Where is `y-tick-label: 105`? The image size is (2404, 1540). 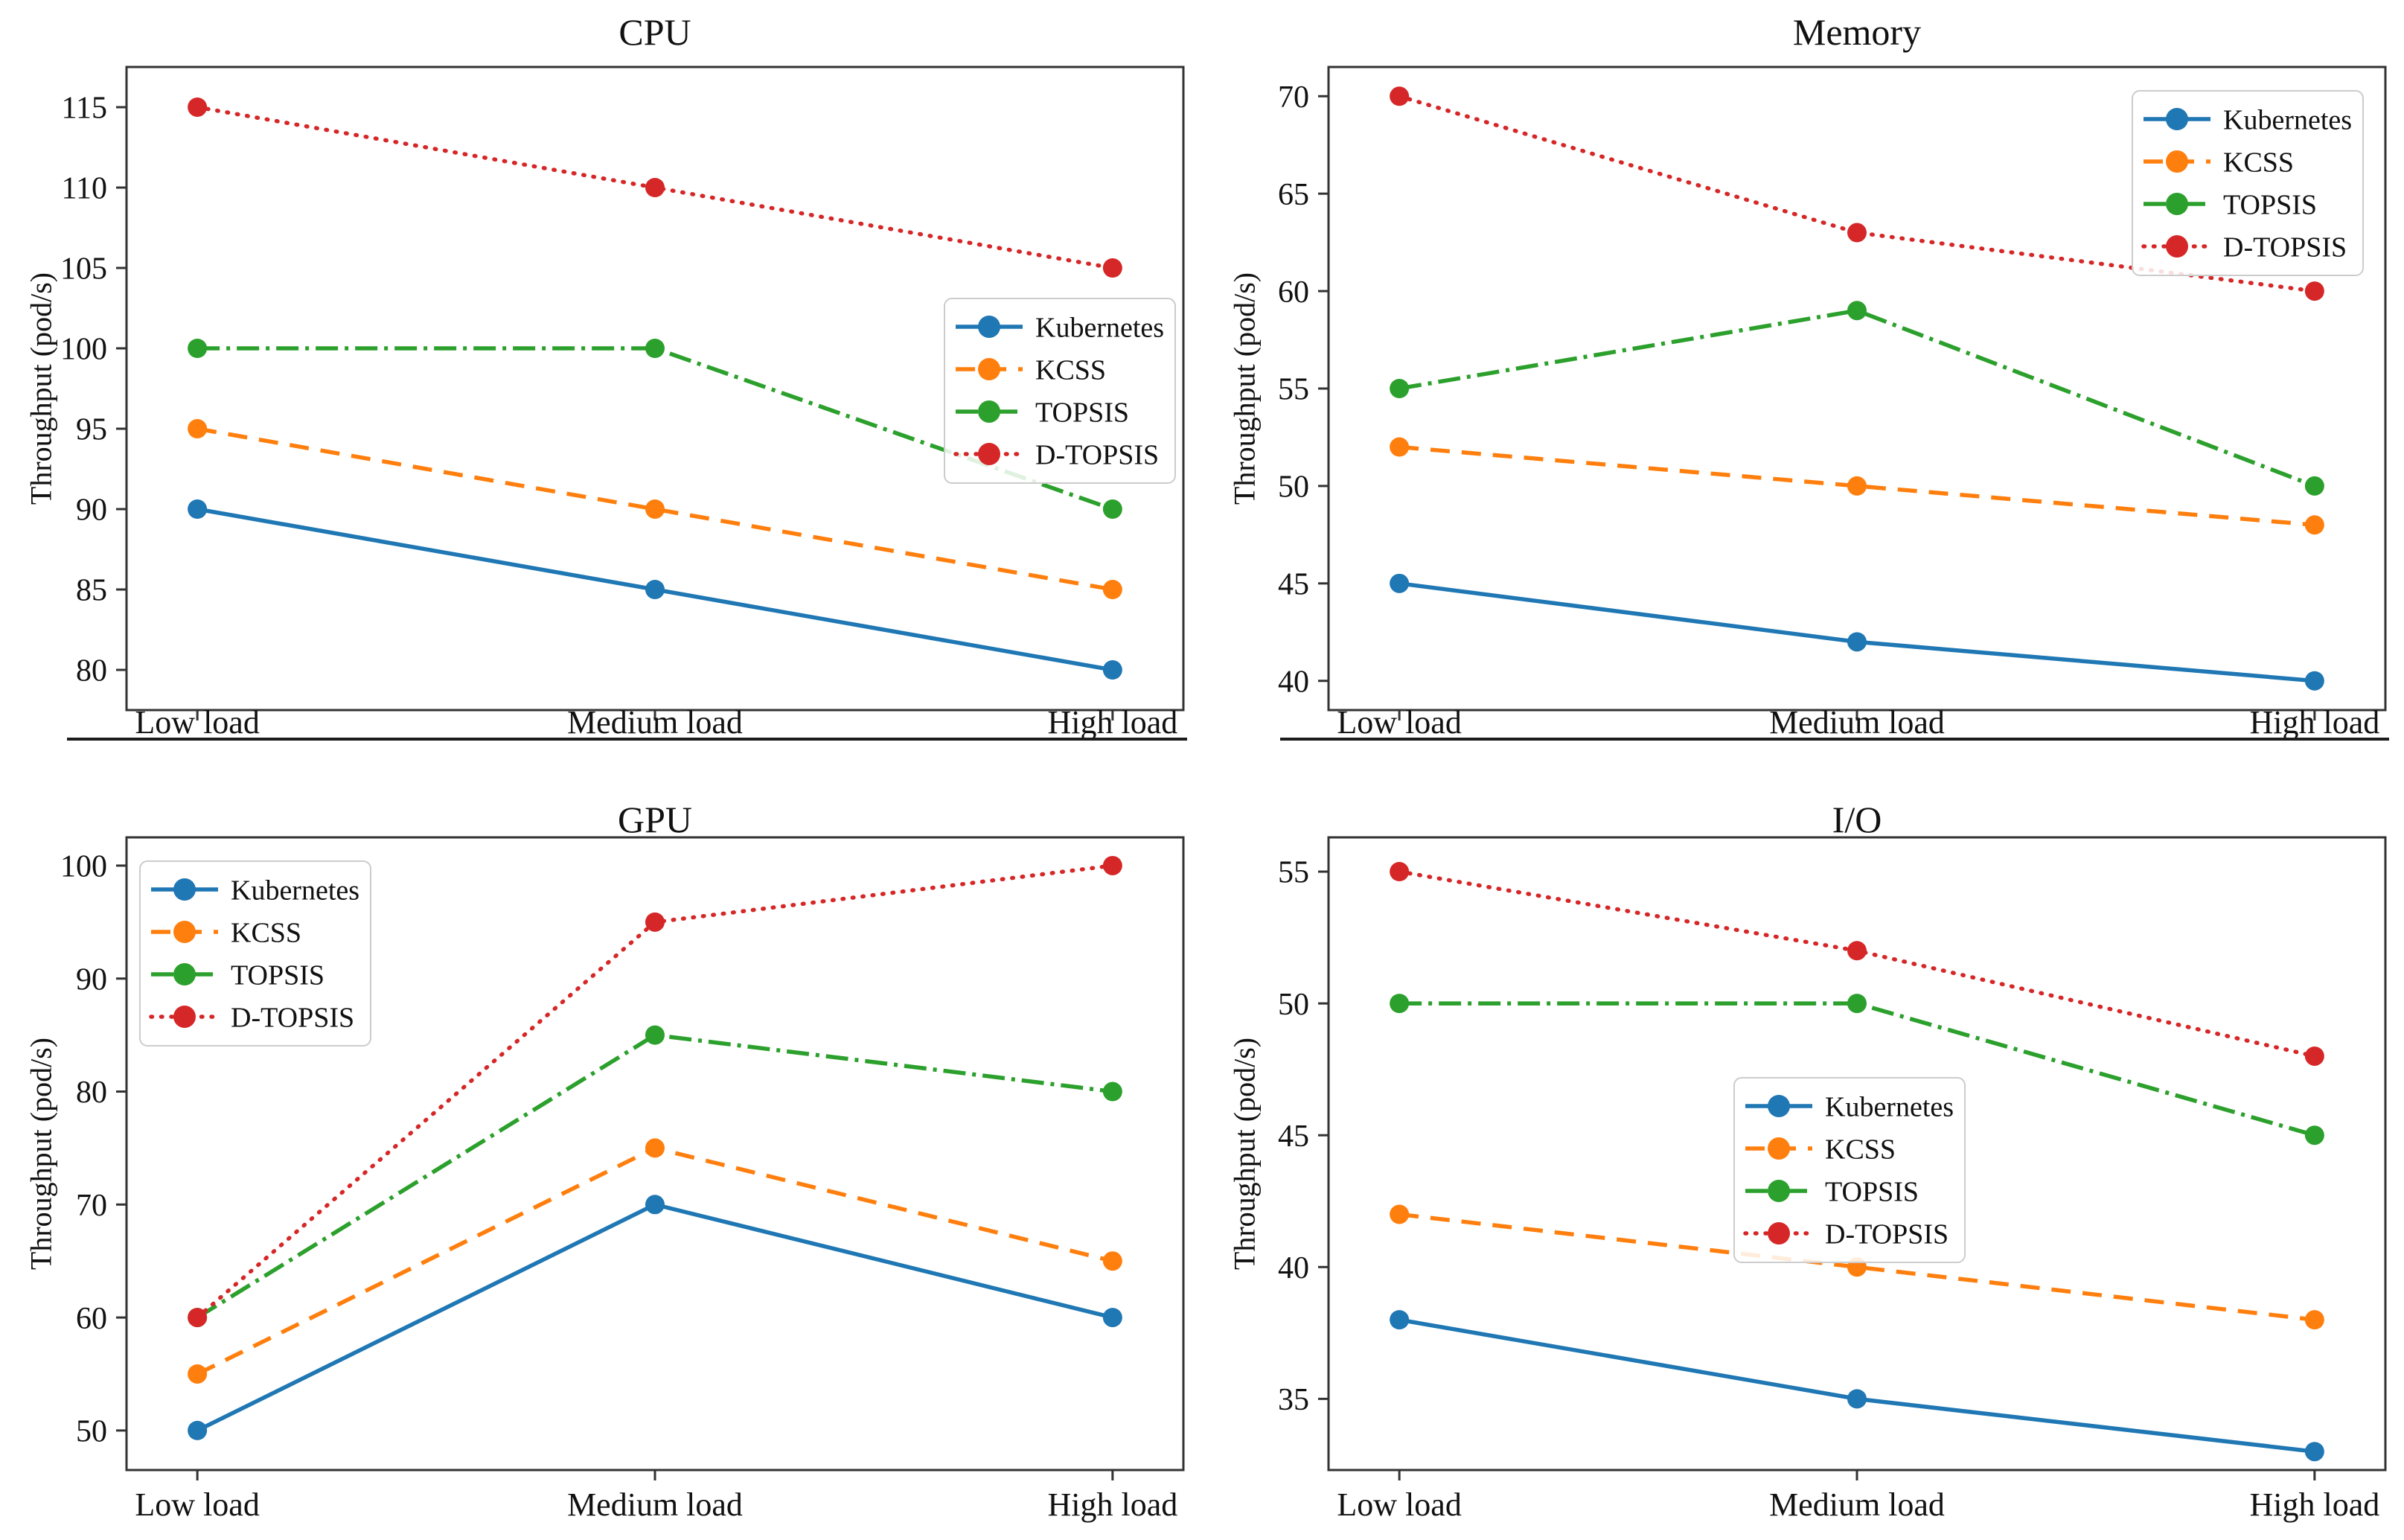 y-tick-label: 105 is located at coordinates (83, 269).